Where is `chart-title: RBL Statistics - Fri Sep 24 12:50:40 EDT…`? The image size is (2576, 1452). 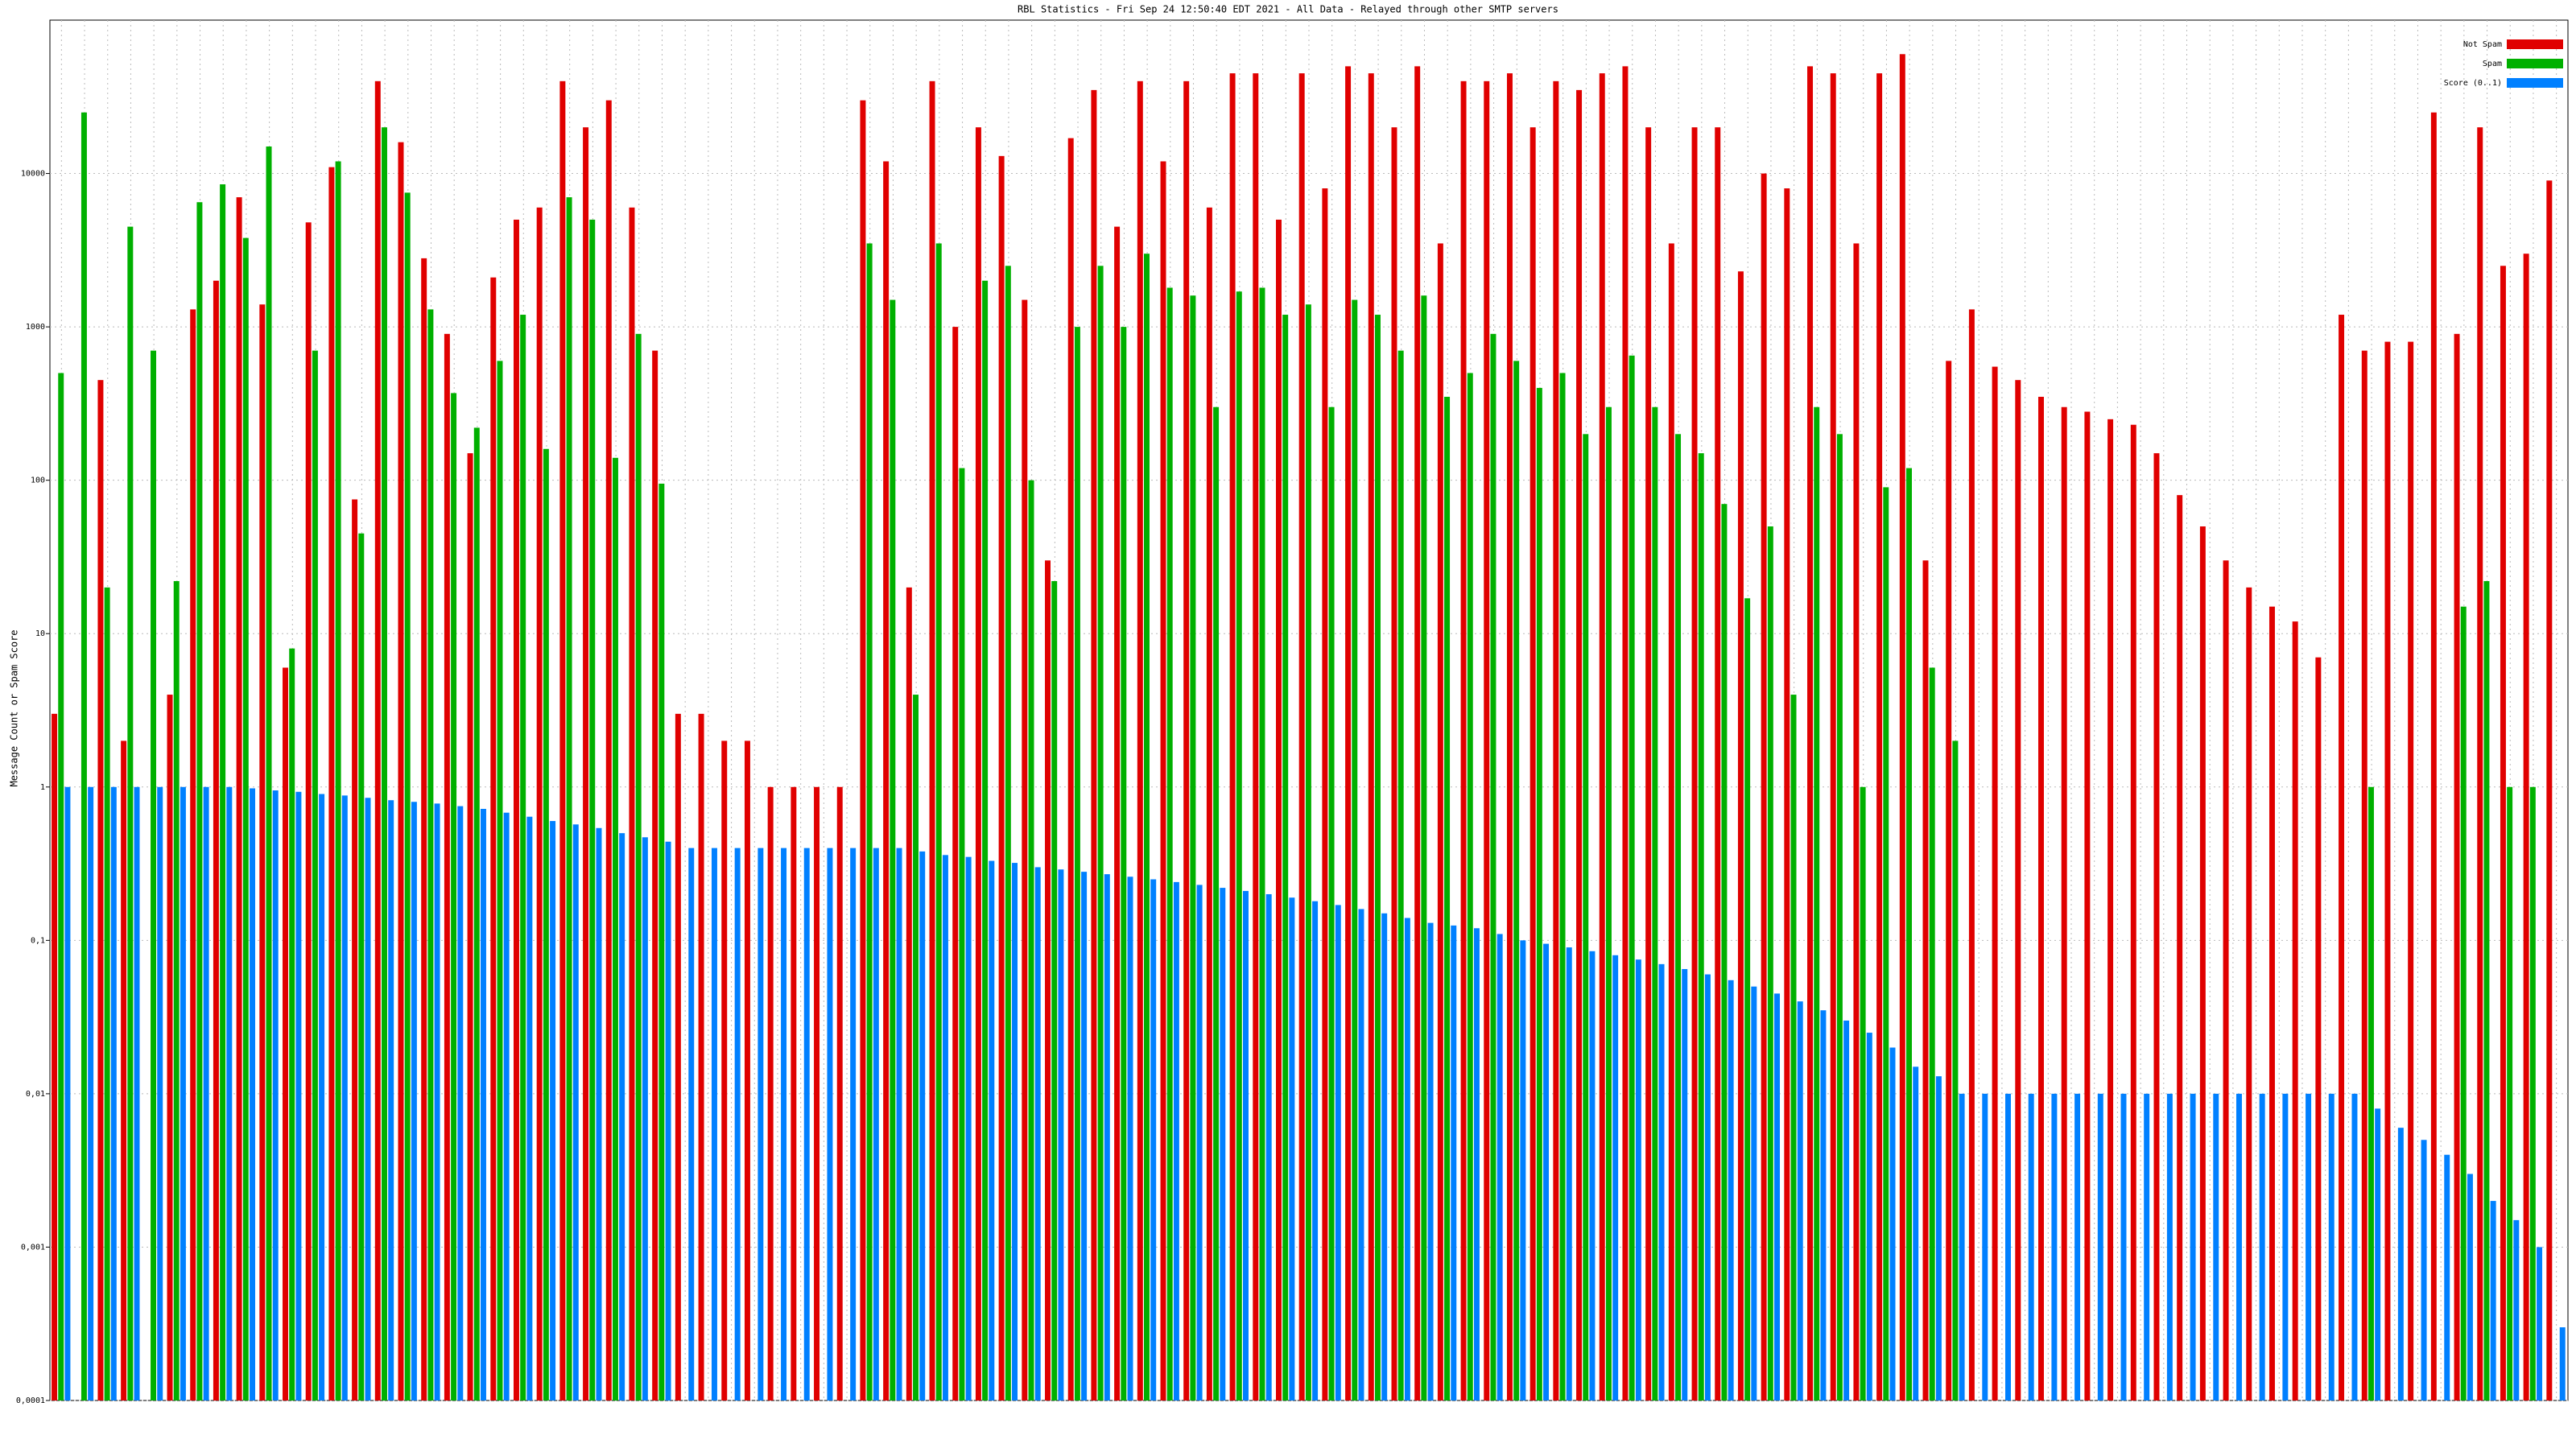 chart-title: RBL Statistics - Fri Sep 24 12:50:40 EDT… is located at coordinates (1288, 9).